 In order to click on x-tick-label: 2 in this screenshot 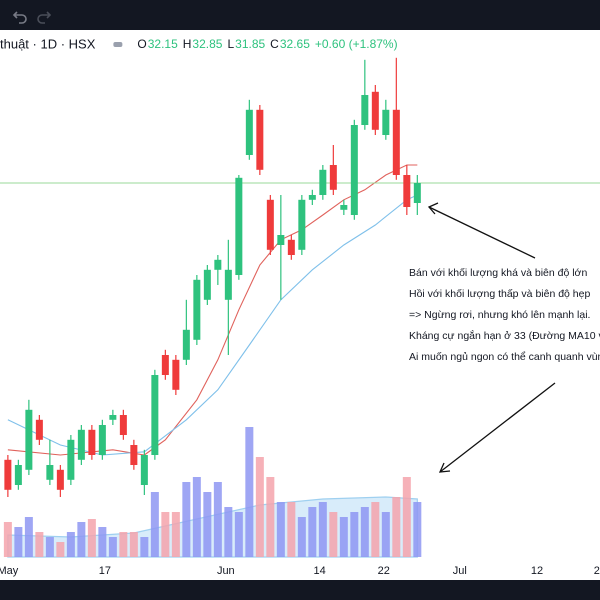, I will do `click(597, 571)`.